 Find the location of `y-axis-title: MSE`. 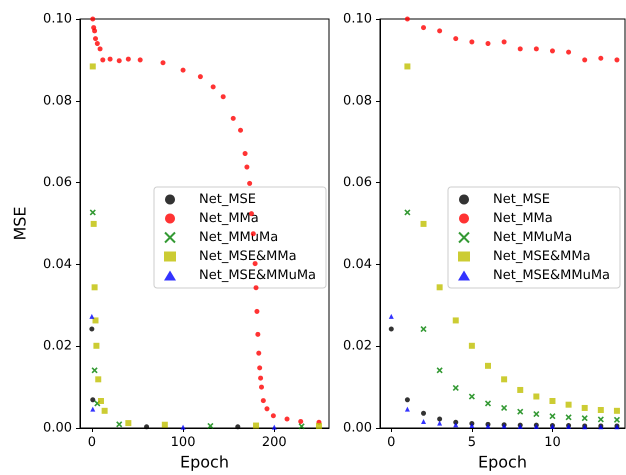

y-axis-title: MSE is located at coordinates (20, 223).